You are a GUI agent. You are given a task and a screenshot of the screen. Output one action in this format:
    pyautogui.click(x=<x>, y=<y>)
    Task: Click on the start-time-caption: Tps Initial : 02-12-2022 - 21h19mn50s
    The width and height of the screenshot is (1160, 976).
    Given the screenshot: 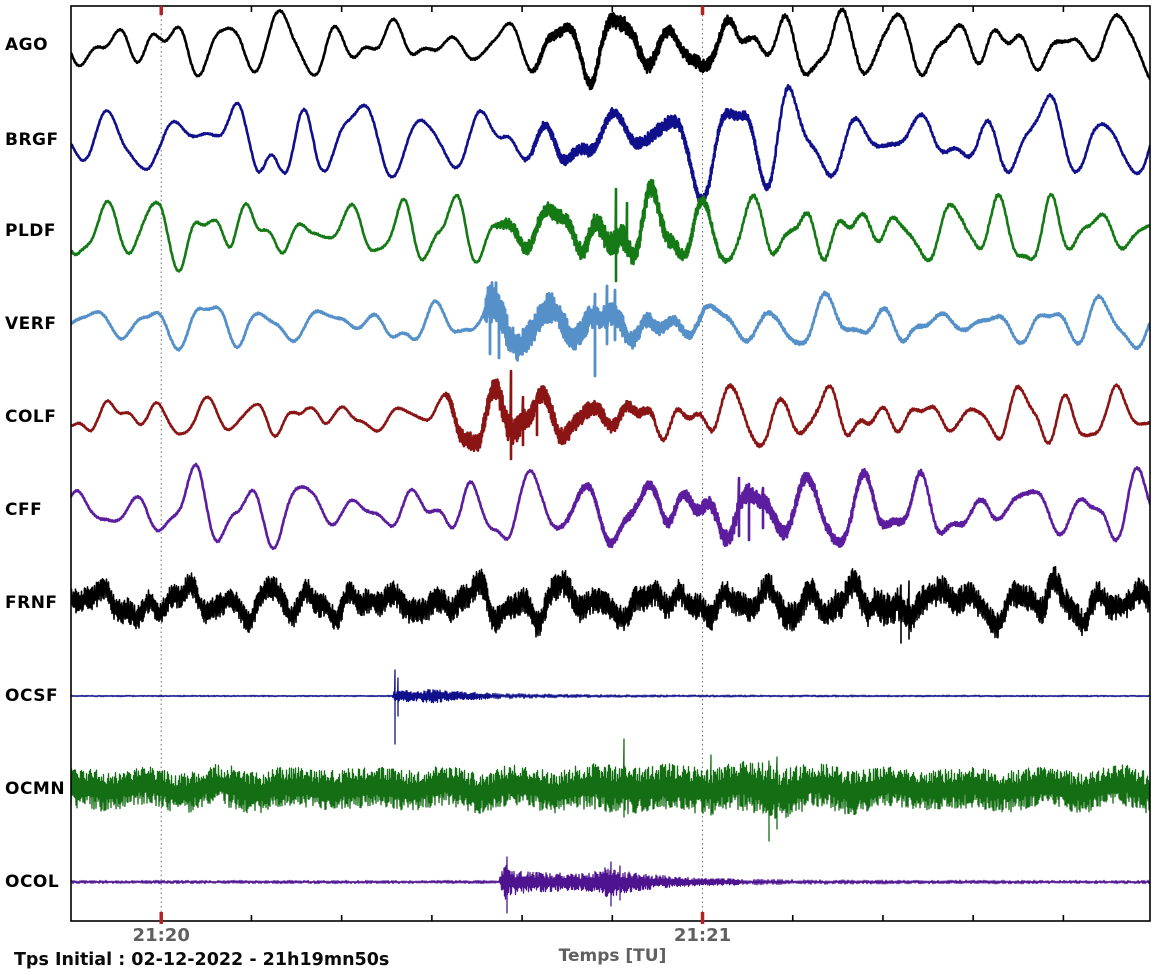 What is the action you would take?
    pyautogui.click(x=202, y=960)
    